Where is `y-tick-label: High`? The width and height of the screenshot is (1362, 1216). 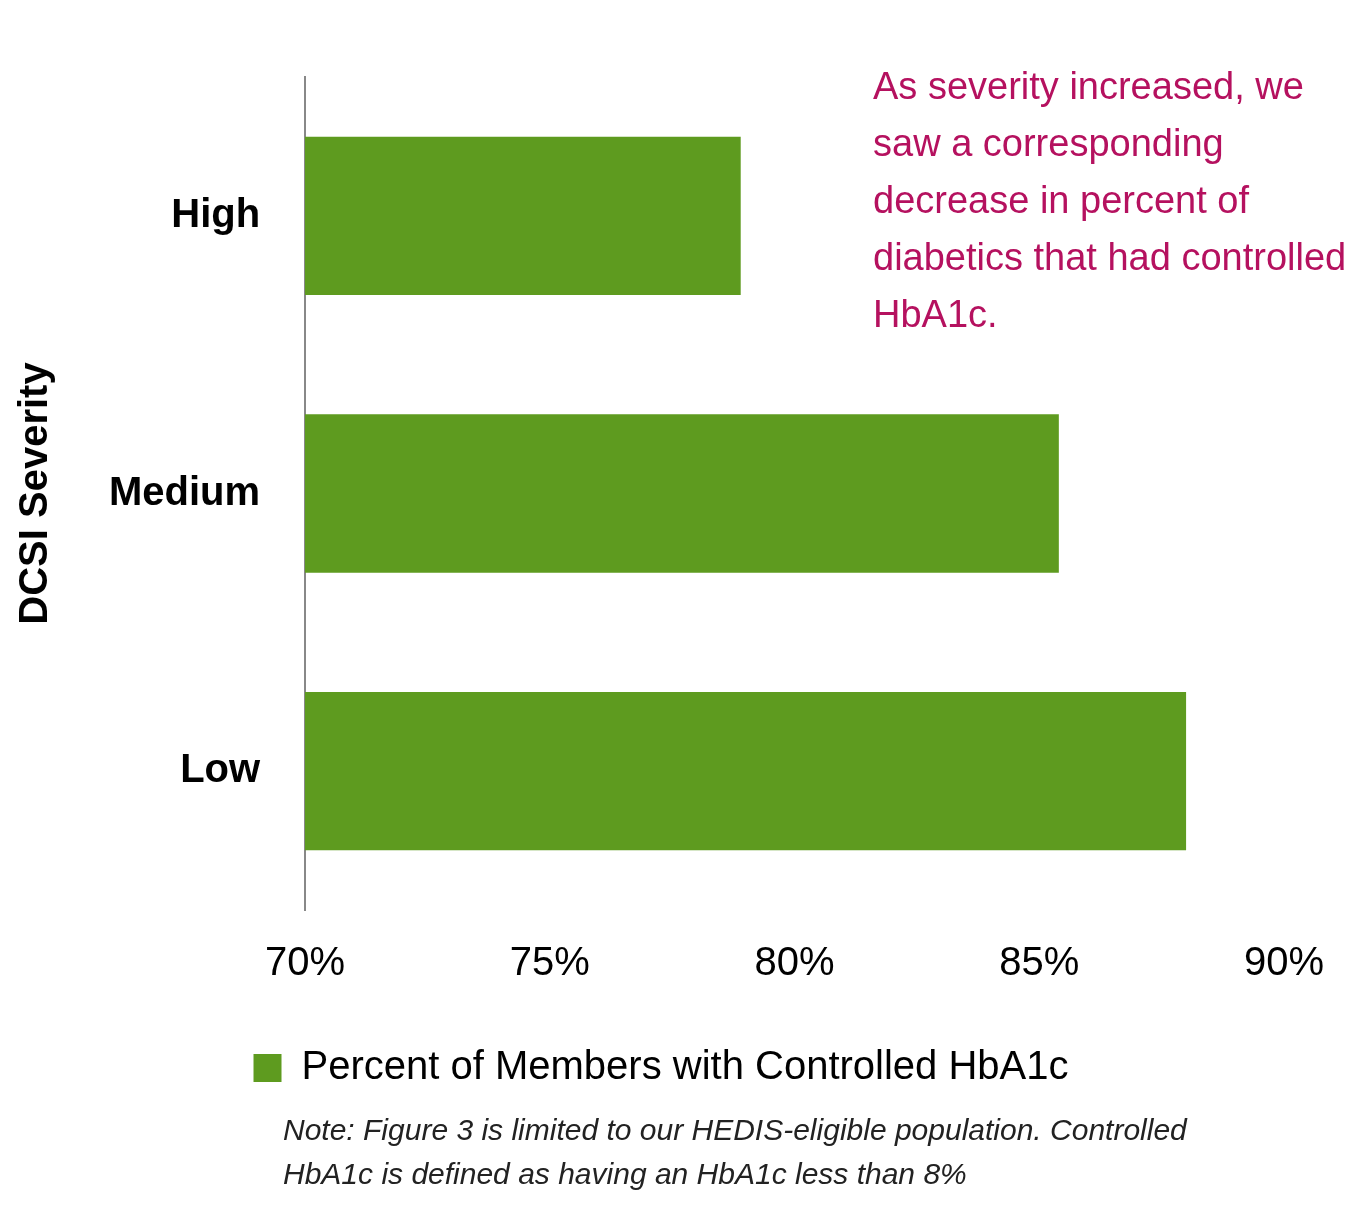
y-tick-label: High is located at coordinates (216, 212).